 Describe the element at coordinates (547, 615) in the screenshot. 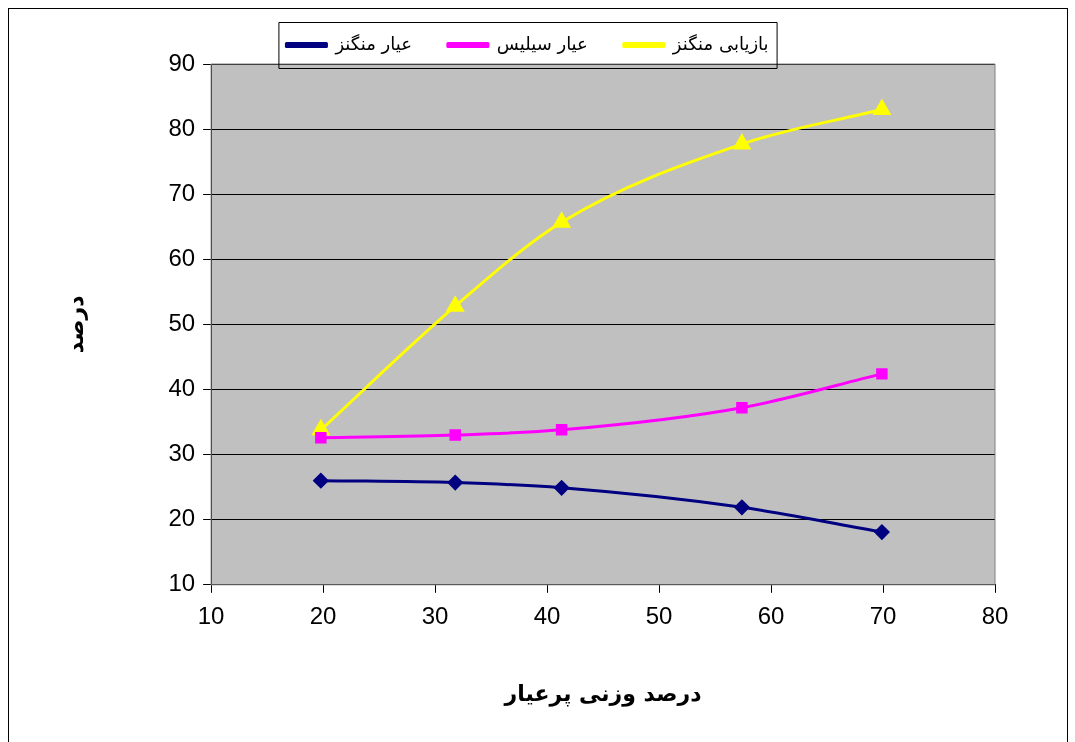

I see `x-tick-label: 40` at that location.